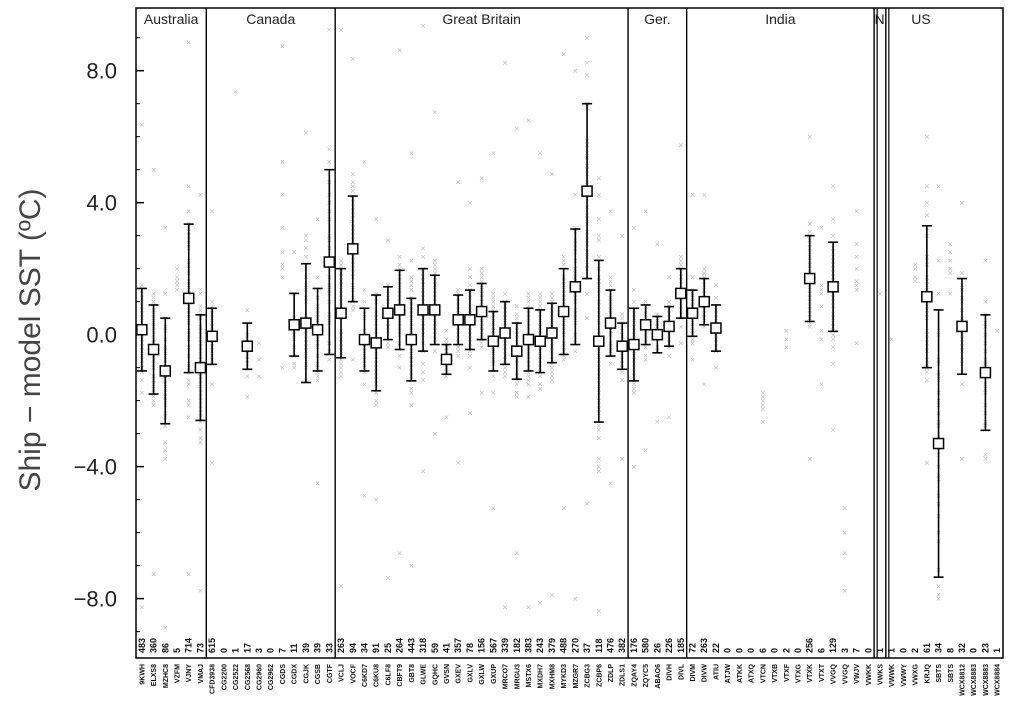 The image size is (1010, 711). What do you see at coordinates (705, 673) in the screenshot?
I see `station-call-sign: DIVW` at bounding box center [705, 673].